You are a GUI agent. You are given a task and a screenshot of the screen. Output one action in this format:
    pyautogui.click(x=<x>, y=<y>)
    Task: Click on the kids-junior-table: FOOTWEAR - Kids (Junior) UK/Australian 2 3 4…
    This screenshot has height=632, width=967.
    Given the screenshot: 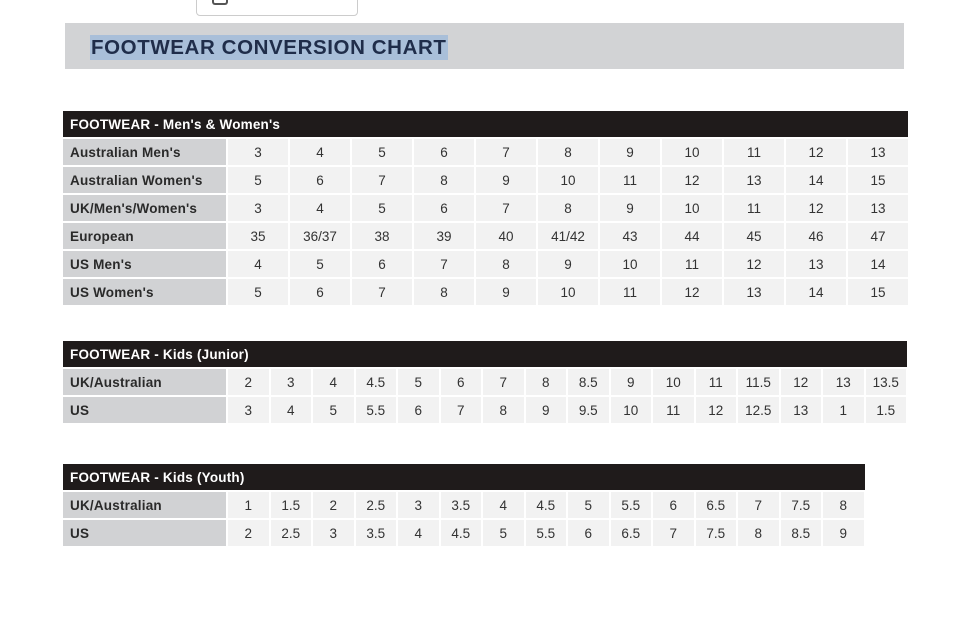 What is the action you would take?
    pyautogui.click(x=485, y=382)
    